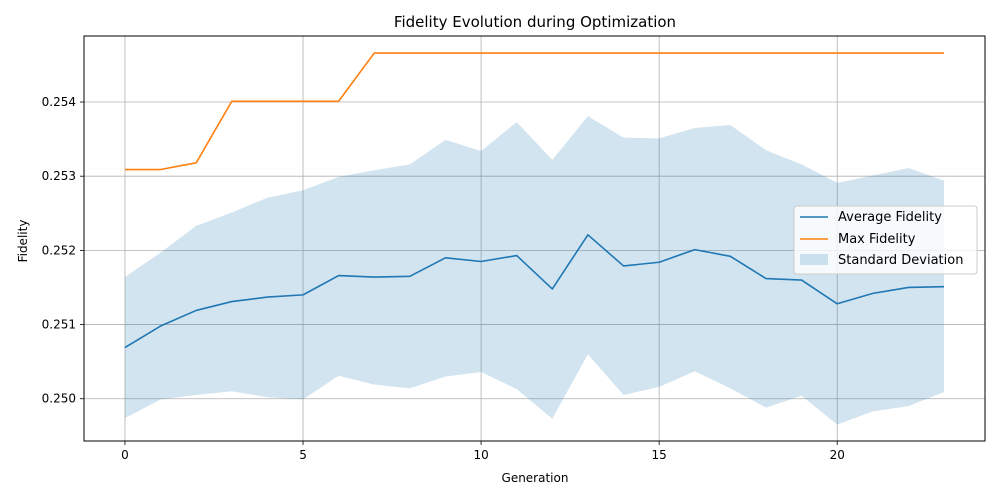 The width and height of the screenshot is (1000, 500). Describe the element at coordinates (890, 217) in the screenshot. I see `legend-avg-label: Average Fidelity` at that location.